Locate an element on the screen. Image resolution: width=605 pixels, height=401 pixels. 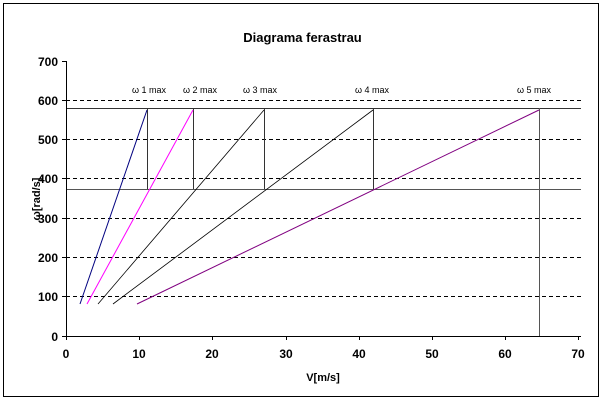
svg-text: ω 1 max is located at coordinates (149, 90).